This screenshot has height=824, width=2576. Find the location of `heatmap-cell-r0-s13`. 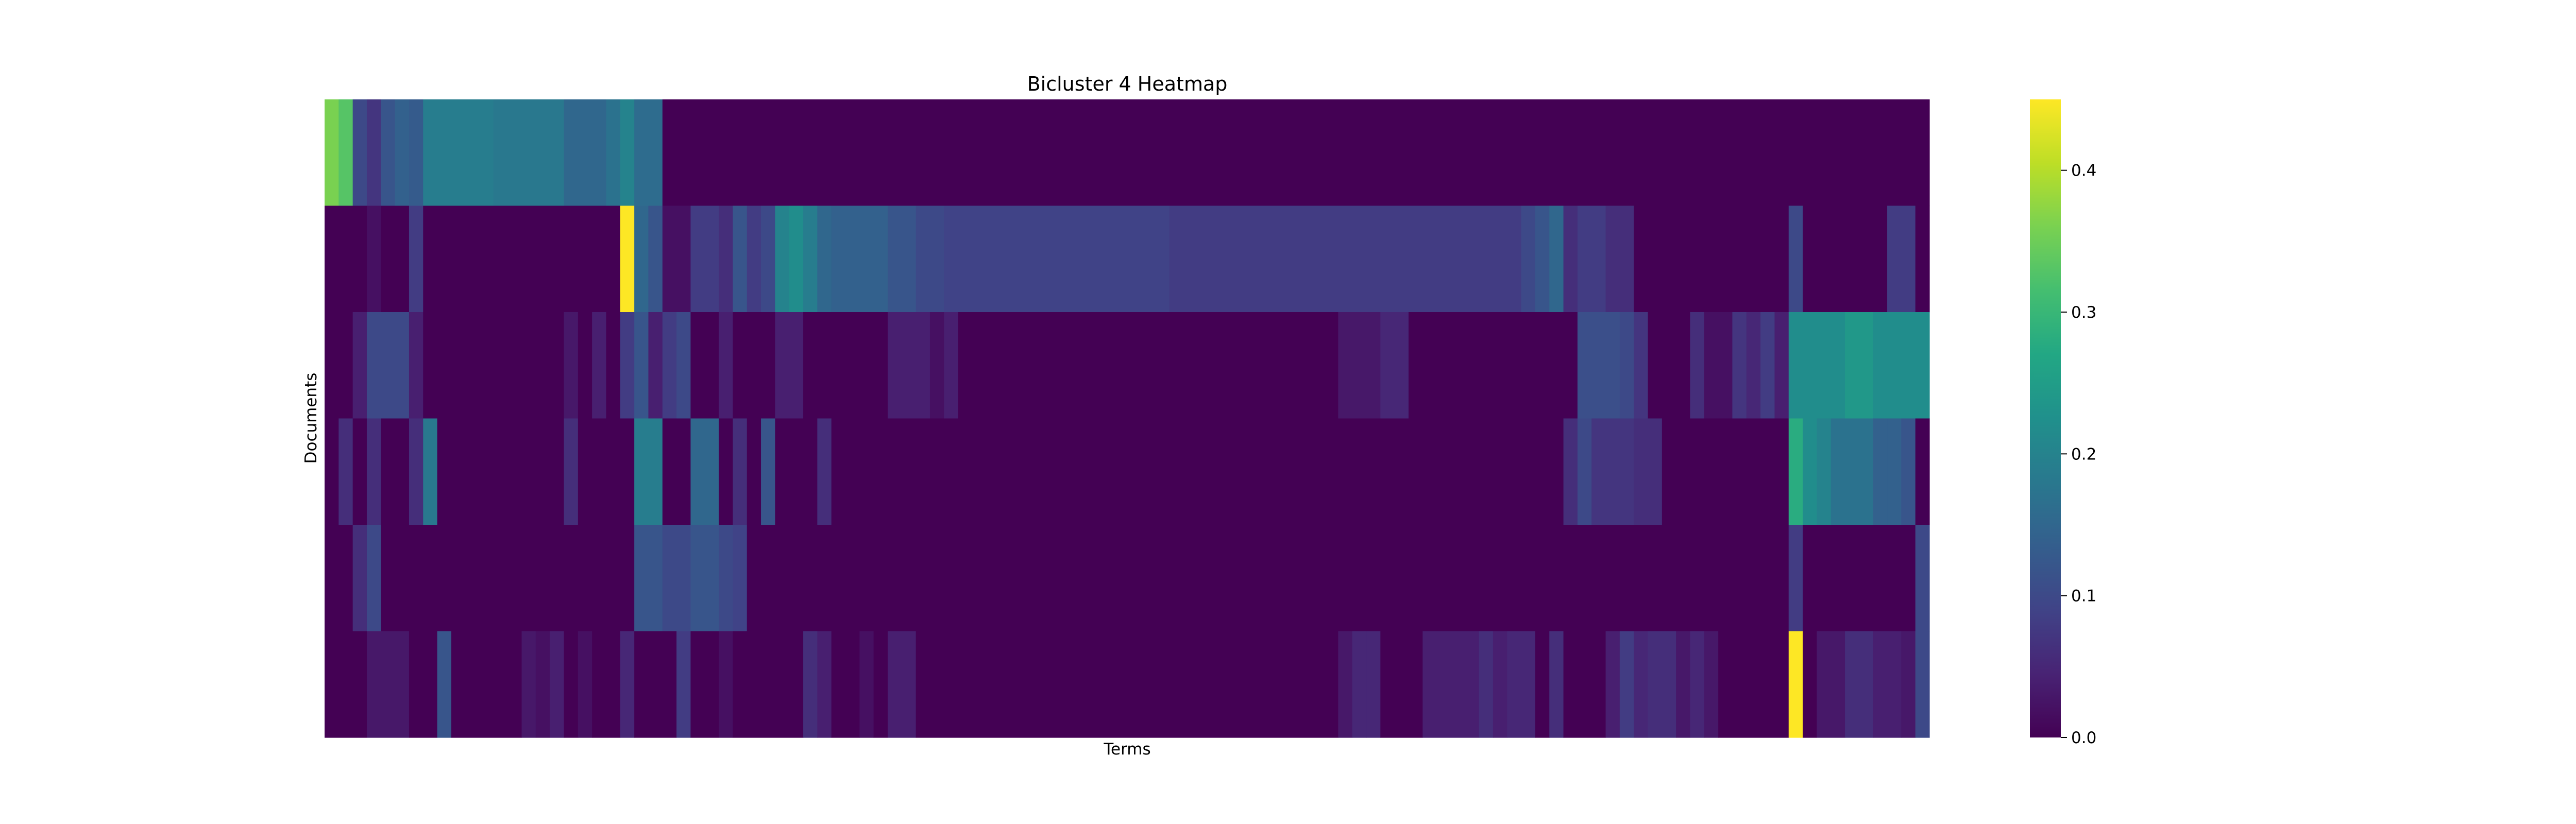

heatmap-cell-r0-s13 is located at coordinates (1296, 153).